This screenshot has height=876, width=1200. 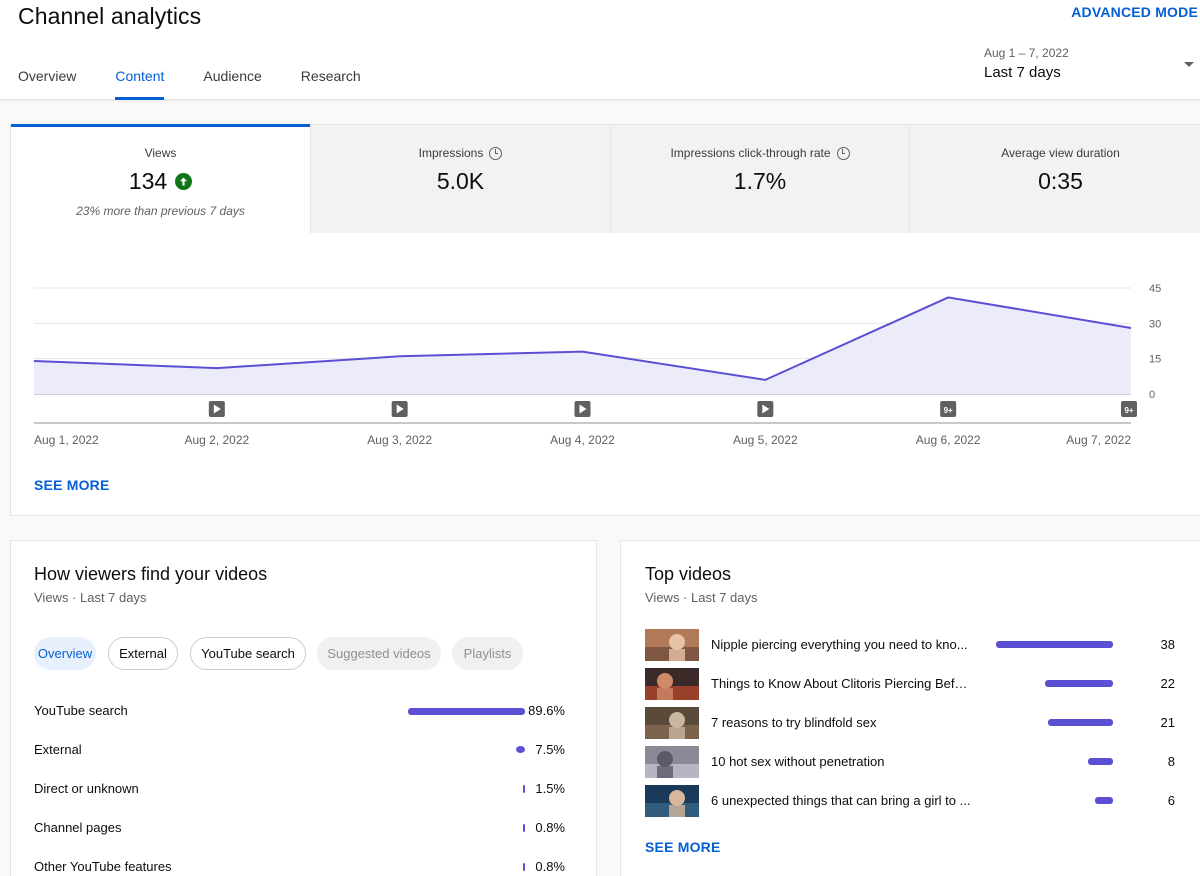 What do you see at coordinates (1098, 440) in the screenshot?
I see `x-tick-label: Aug 7, 2022` at bounding box center [1098, 440].